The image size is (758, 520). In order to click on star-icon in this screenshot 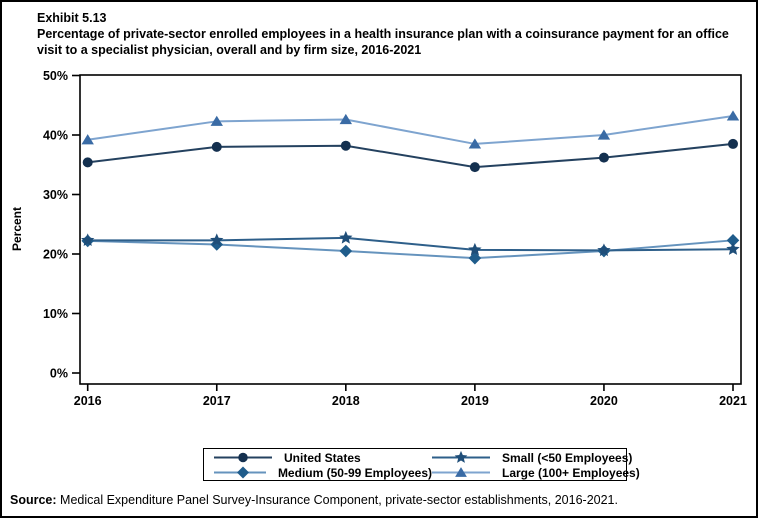, I will do `click(461, 456)`.